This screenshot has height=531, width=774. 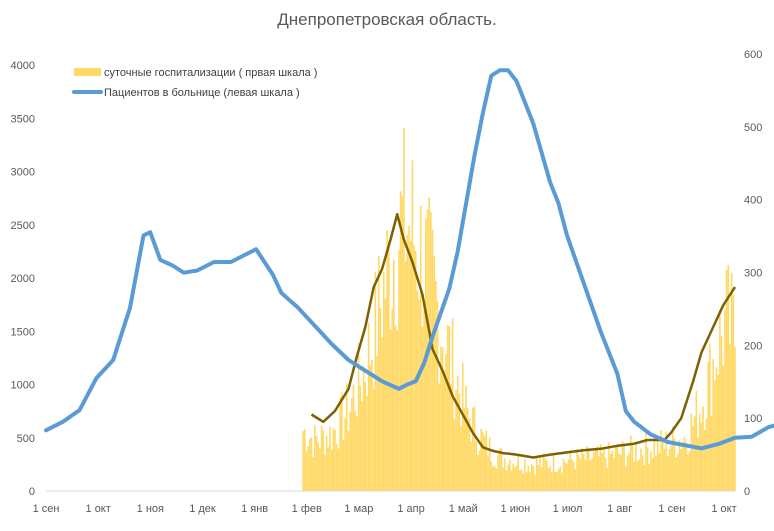 What do you see at coordinates (23, 119) in the screenshot?
I see `y-left-tick-label: 3500` at bounding box center [23, 119].